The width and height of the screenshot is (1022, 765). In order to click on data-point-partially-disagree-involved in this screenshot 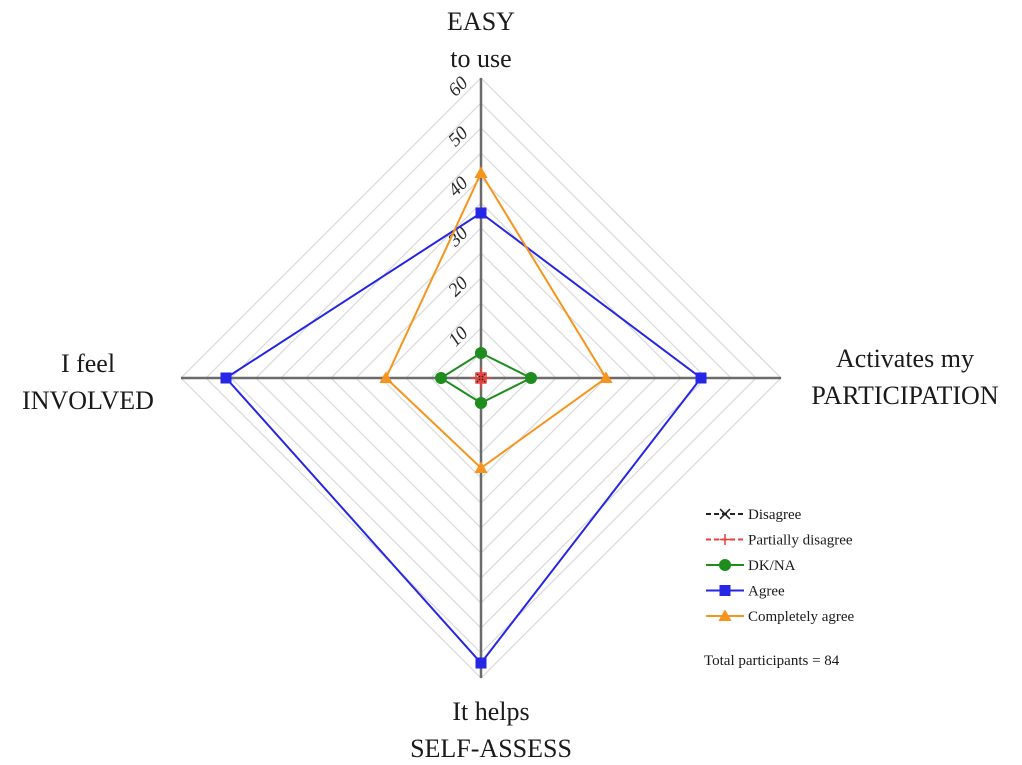, I will do `click(476, 378)`.